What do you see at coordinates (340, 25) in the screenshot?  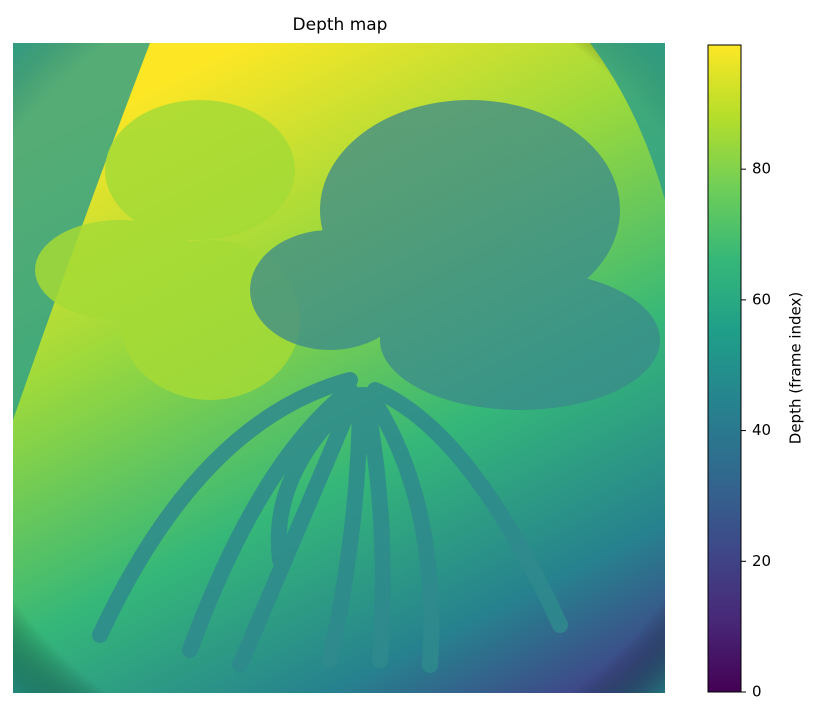 I see `chart-title: Depth map` at bounding box center [340, 25].